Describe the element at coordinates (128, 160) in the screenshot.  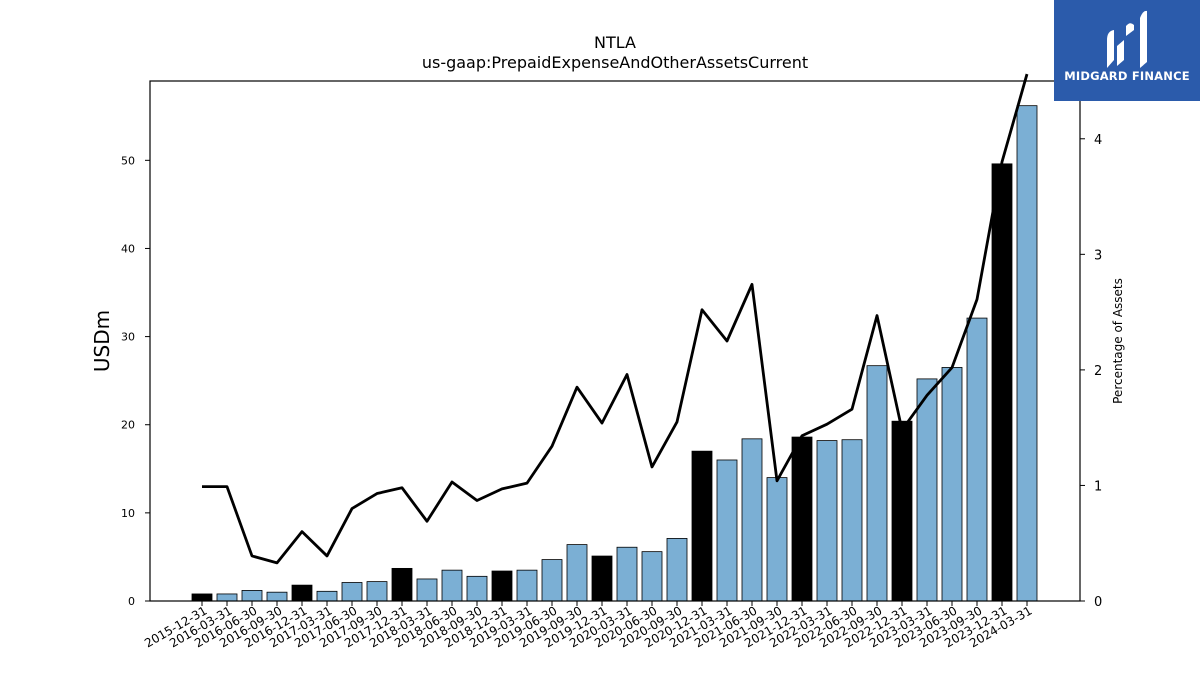
I see `y-tick-label: 50` at that location.